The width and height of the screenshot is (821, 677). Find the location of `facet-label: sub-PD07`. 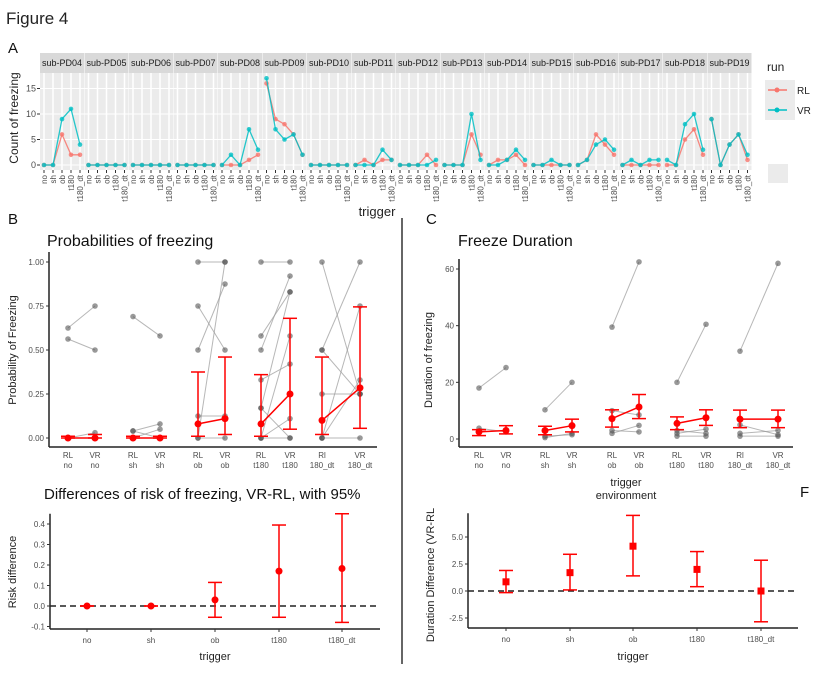

facet-label: sub-PD07 is located at coordinates (195, 63).